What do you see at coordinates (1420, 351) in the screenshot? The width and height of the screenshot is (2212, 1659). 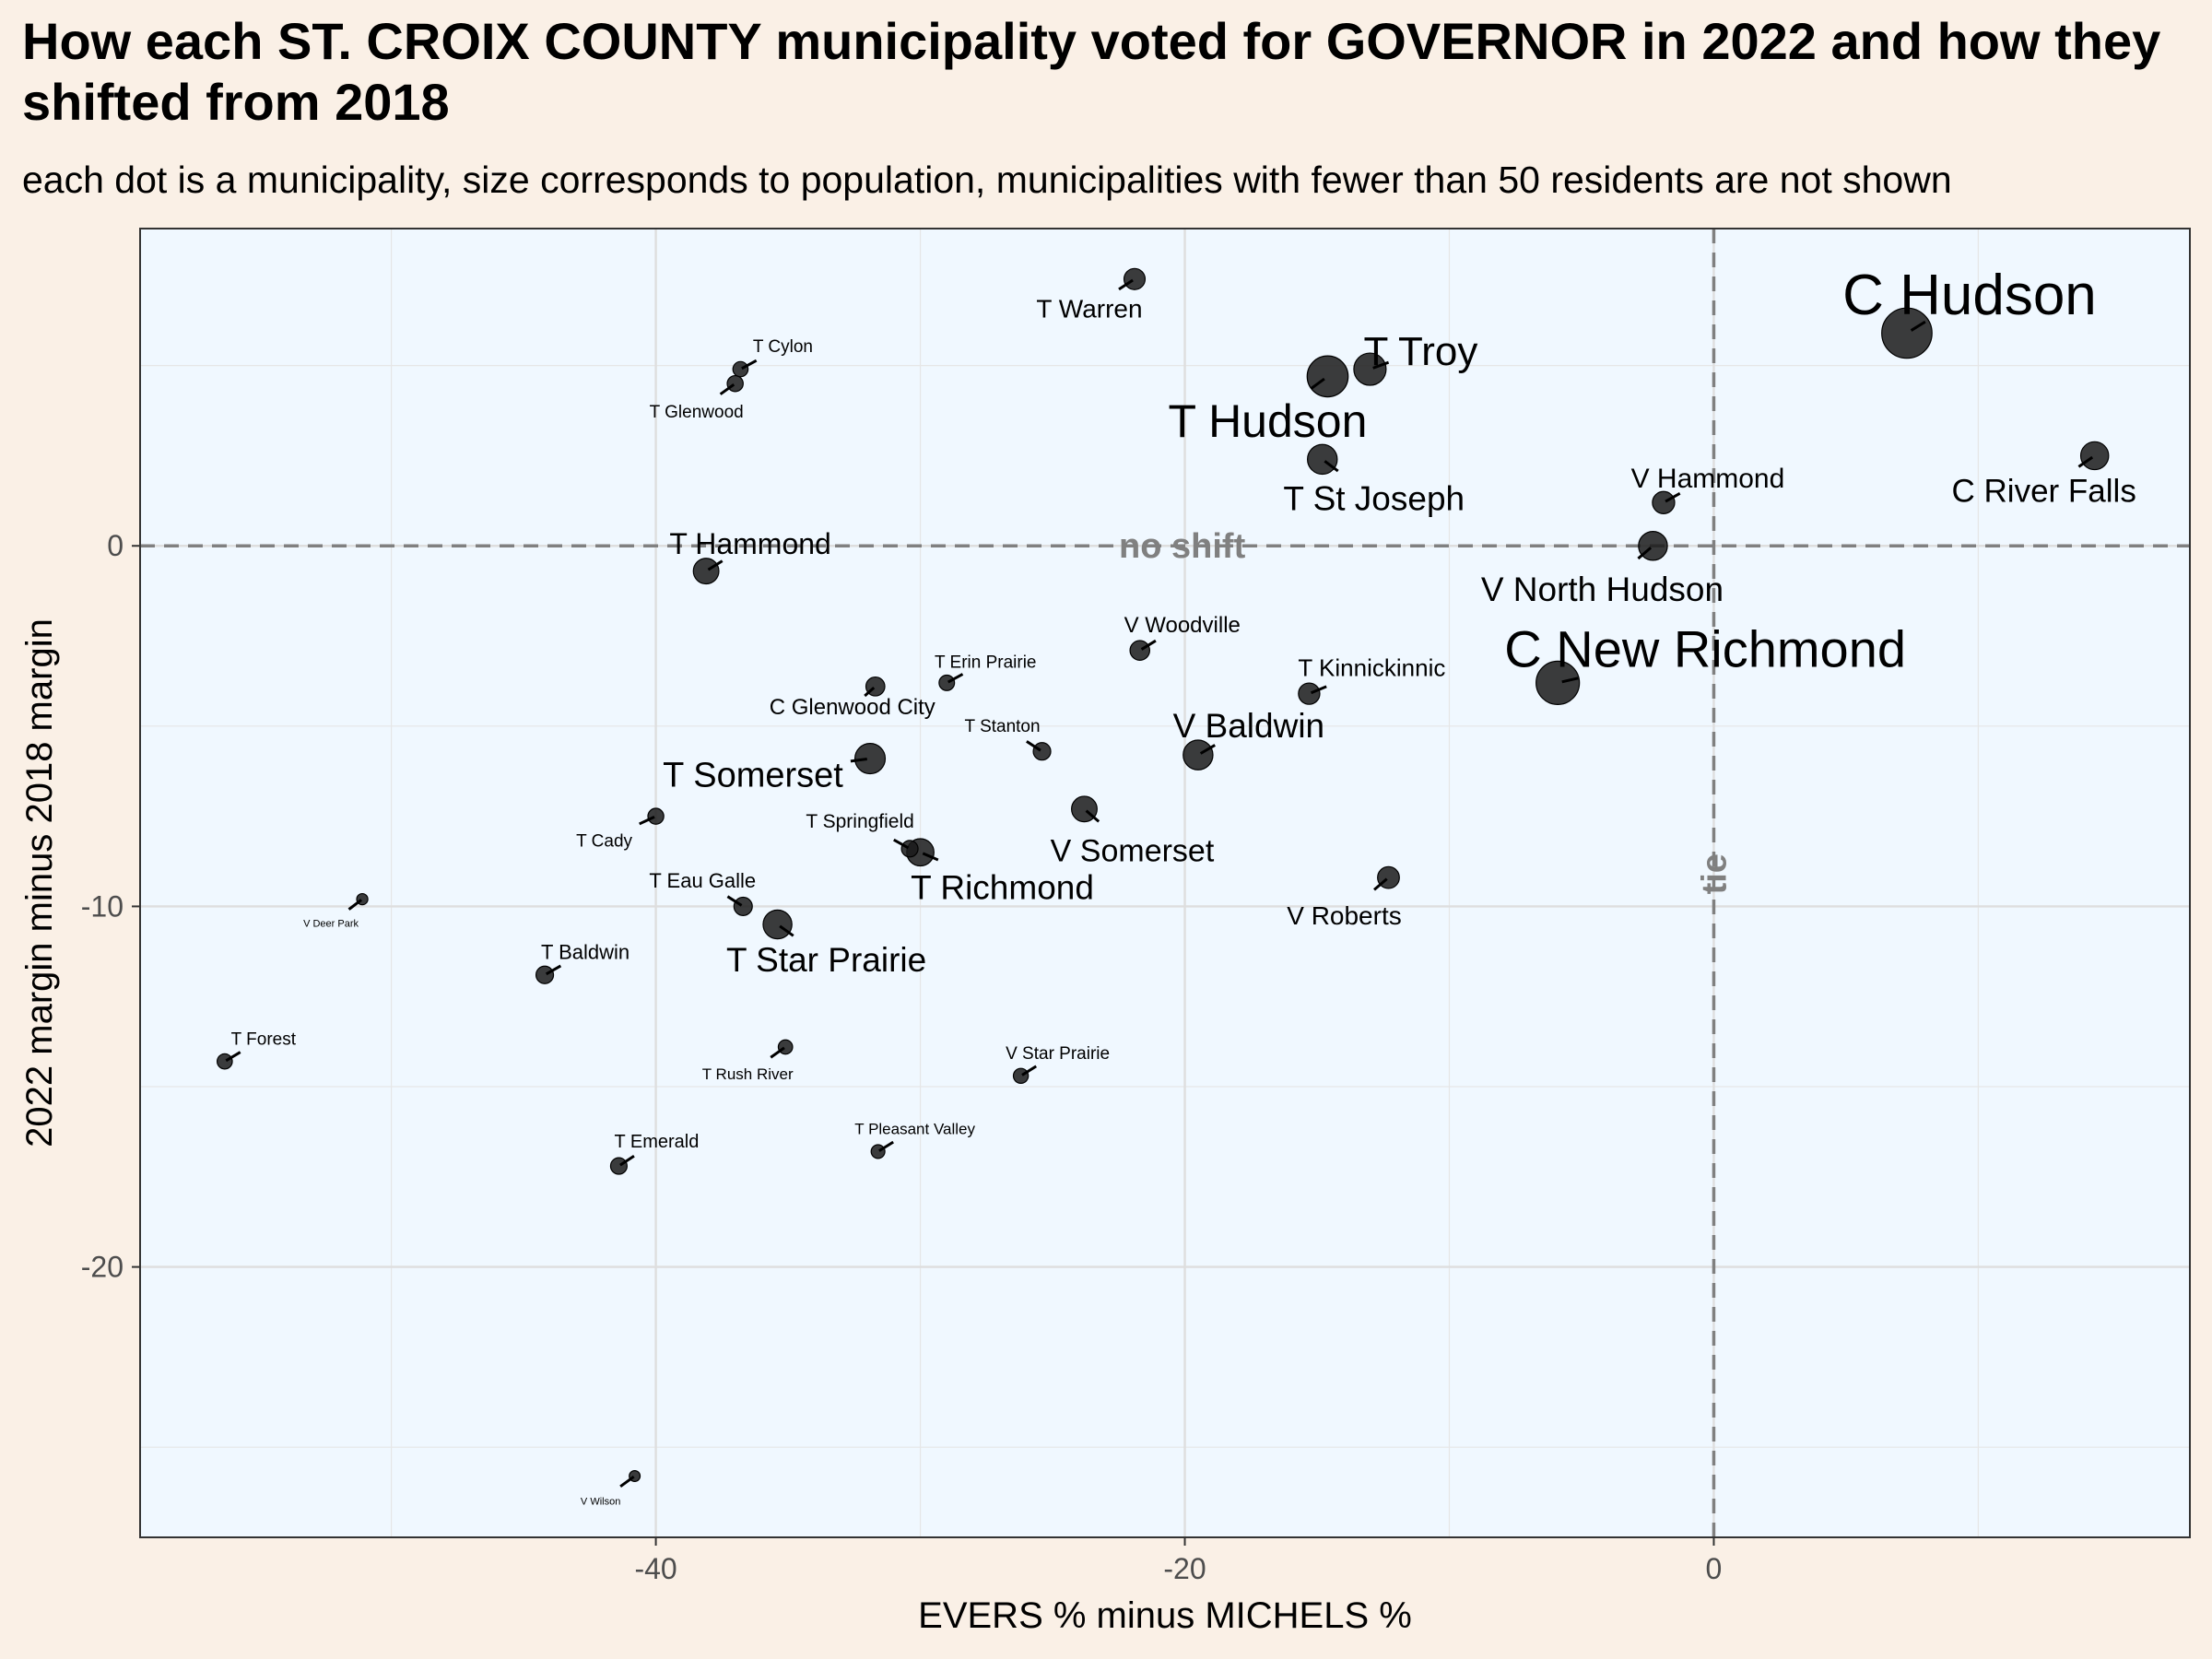 I see `label-t-troy: T Troy` at bounding box center [1420, 351].